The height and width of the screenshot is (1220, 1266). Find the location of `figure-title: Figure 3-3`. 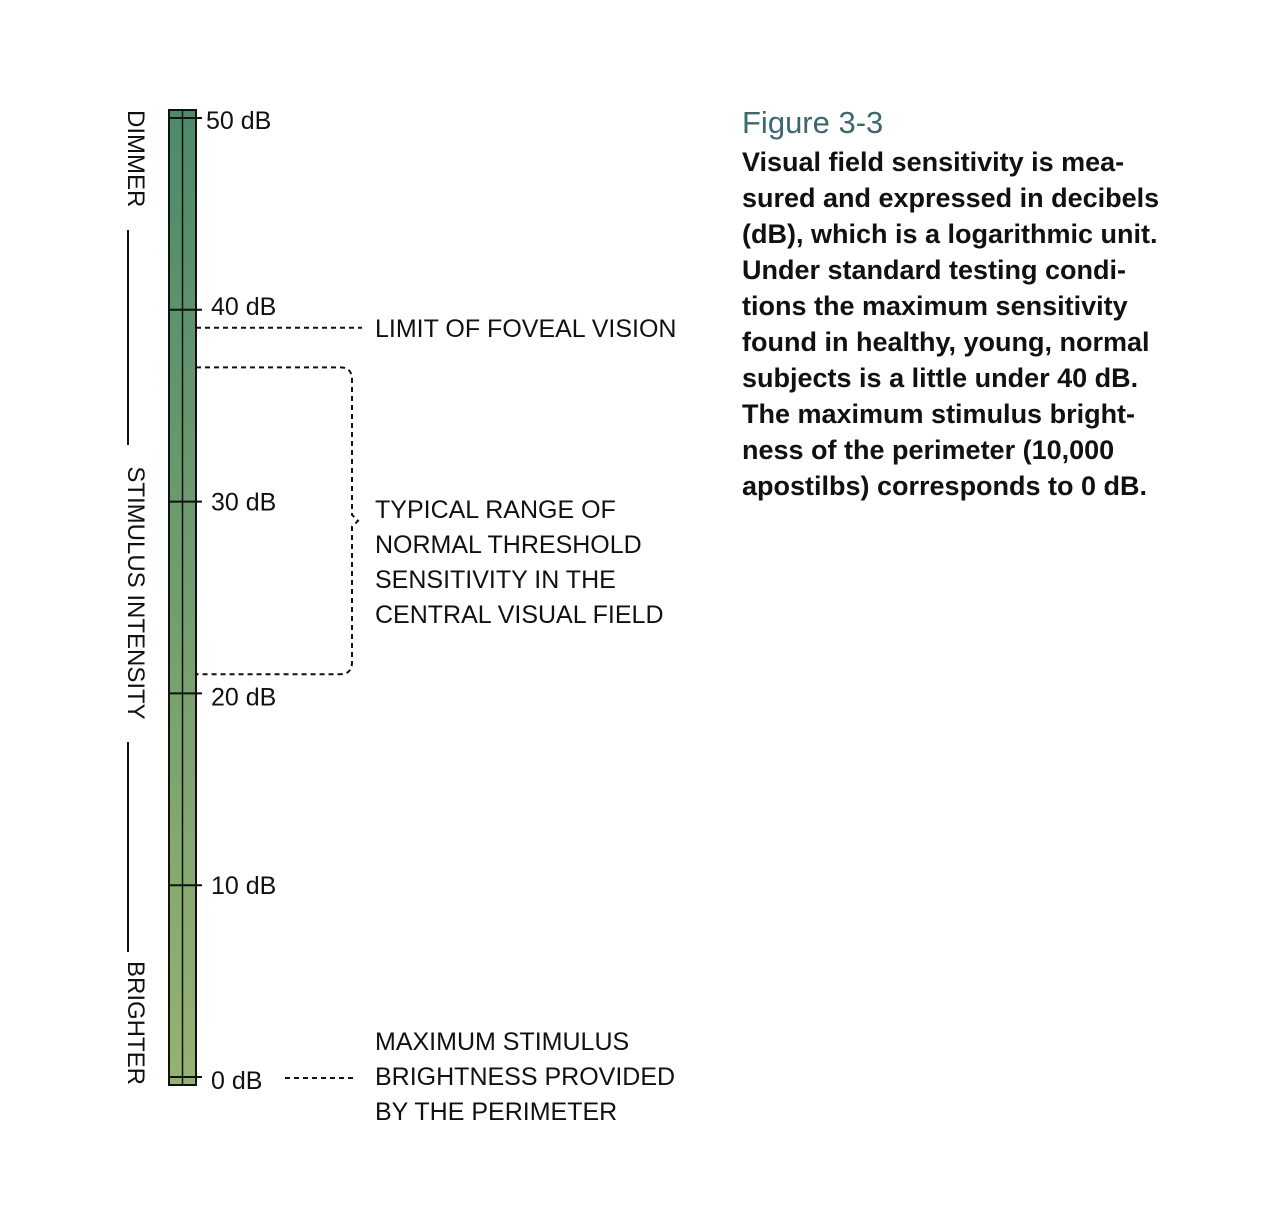

figure-title: Figure 3-3 is located at coordinates (813, 122).